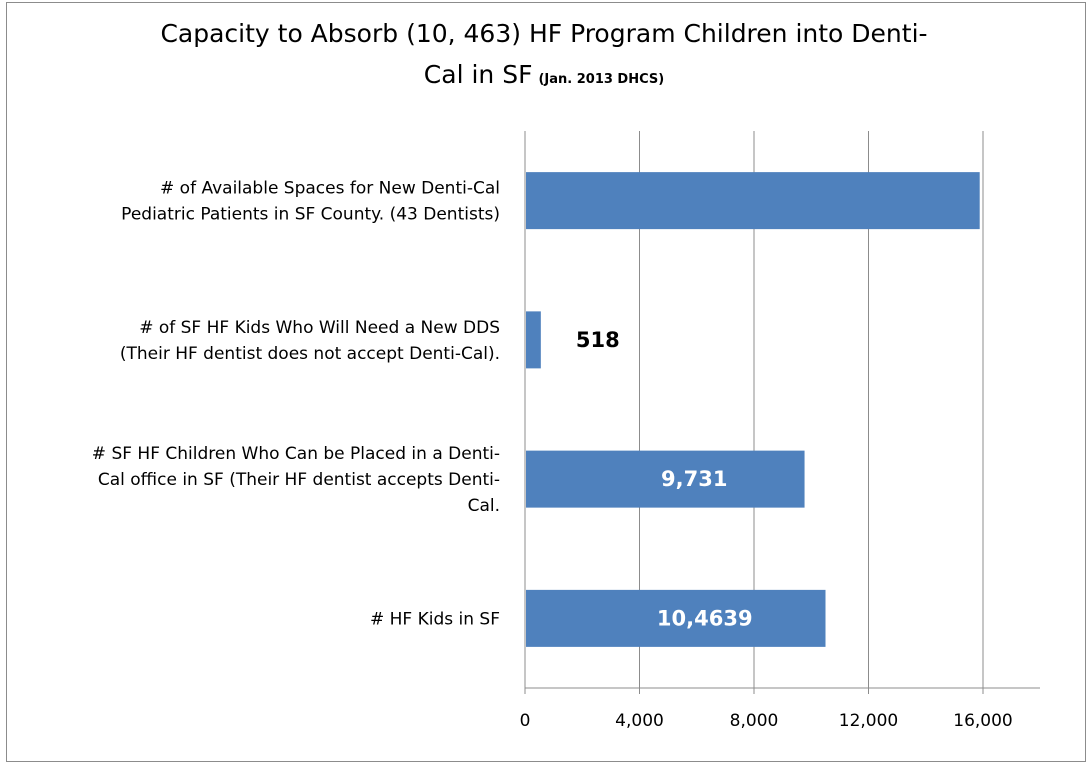  I want to click on chart-title-line-2: Cal in SF (Jan. 2013 DHCS), so click(544, 77).